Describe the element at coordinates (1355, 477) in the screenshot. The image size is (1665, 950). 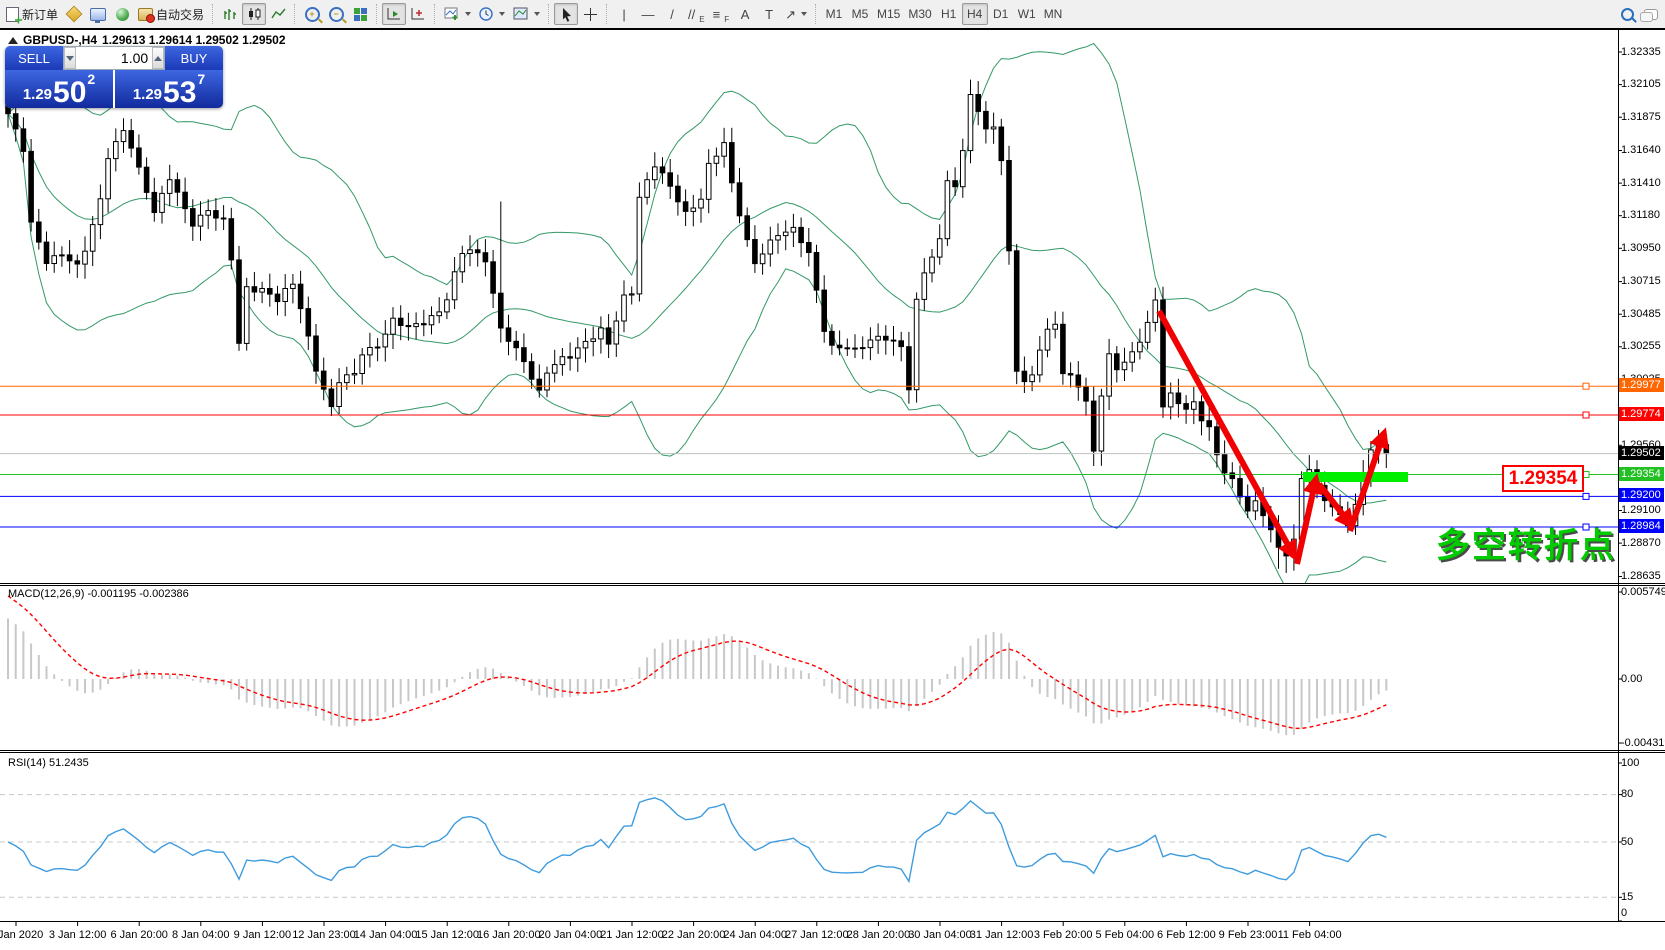
I see `green-highlight-band` at that location.